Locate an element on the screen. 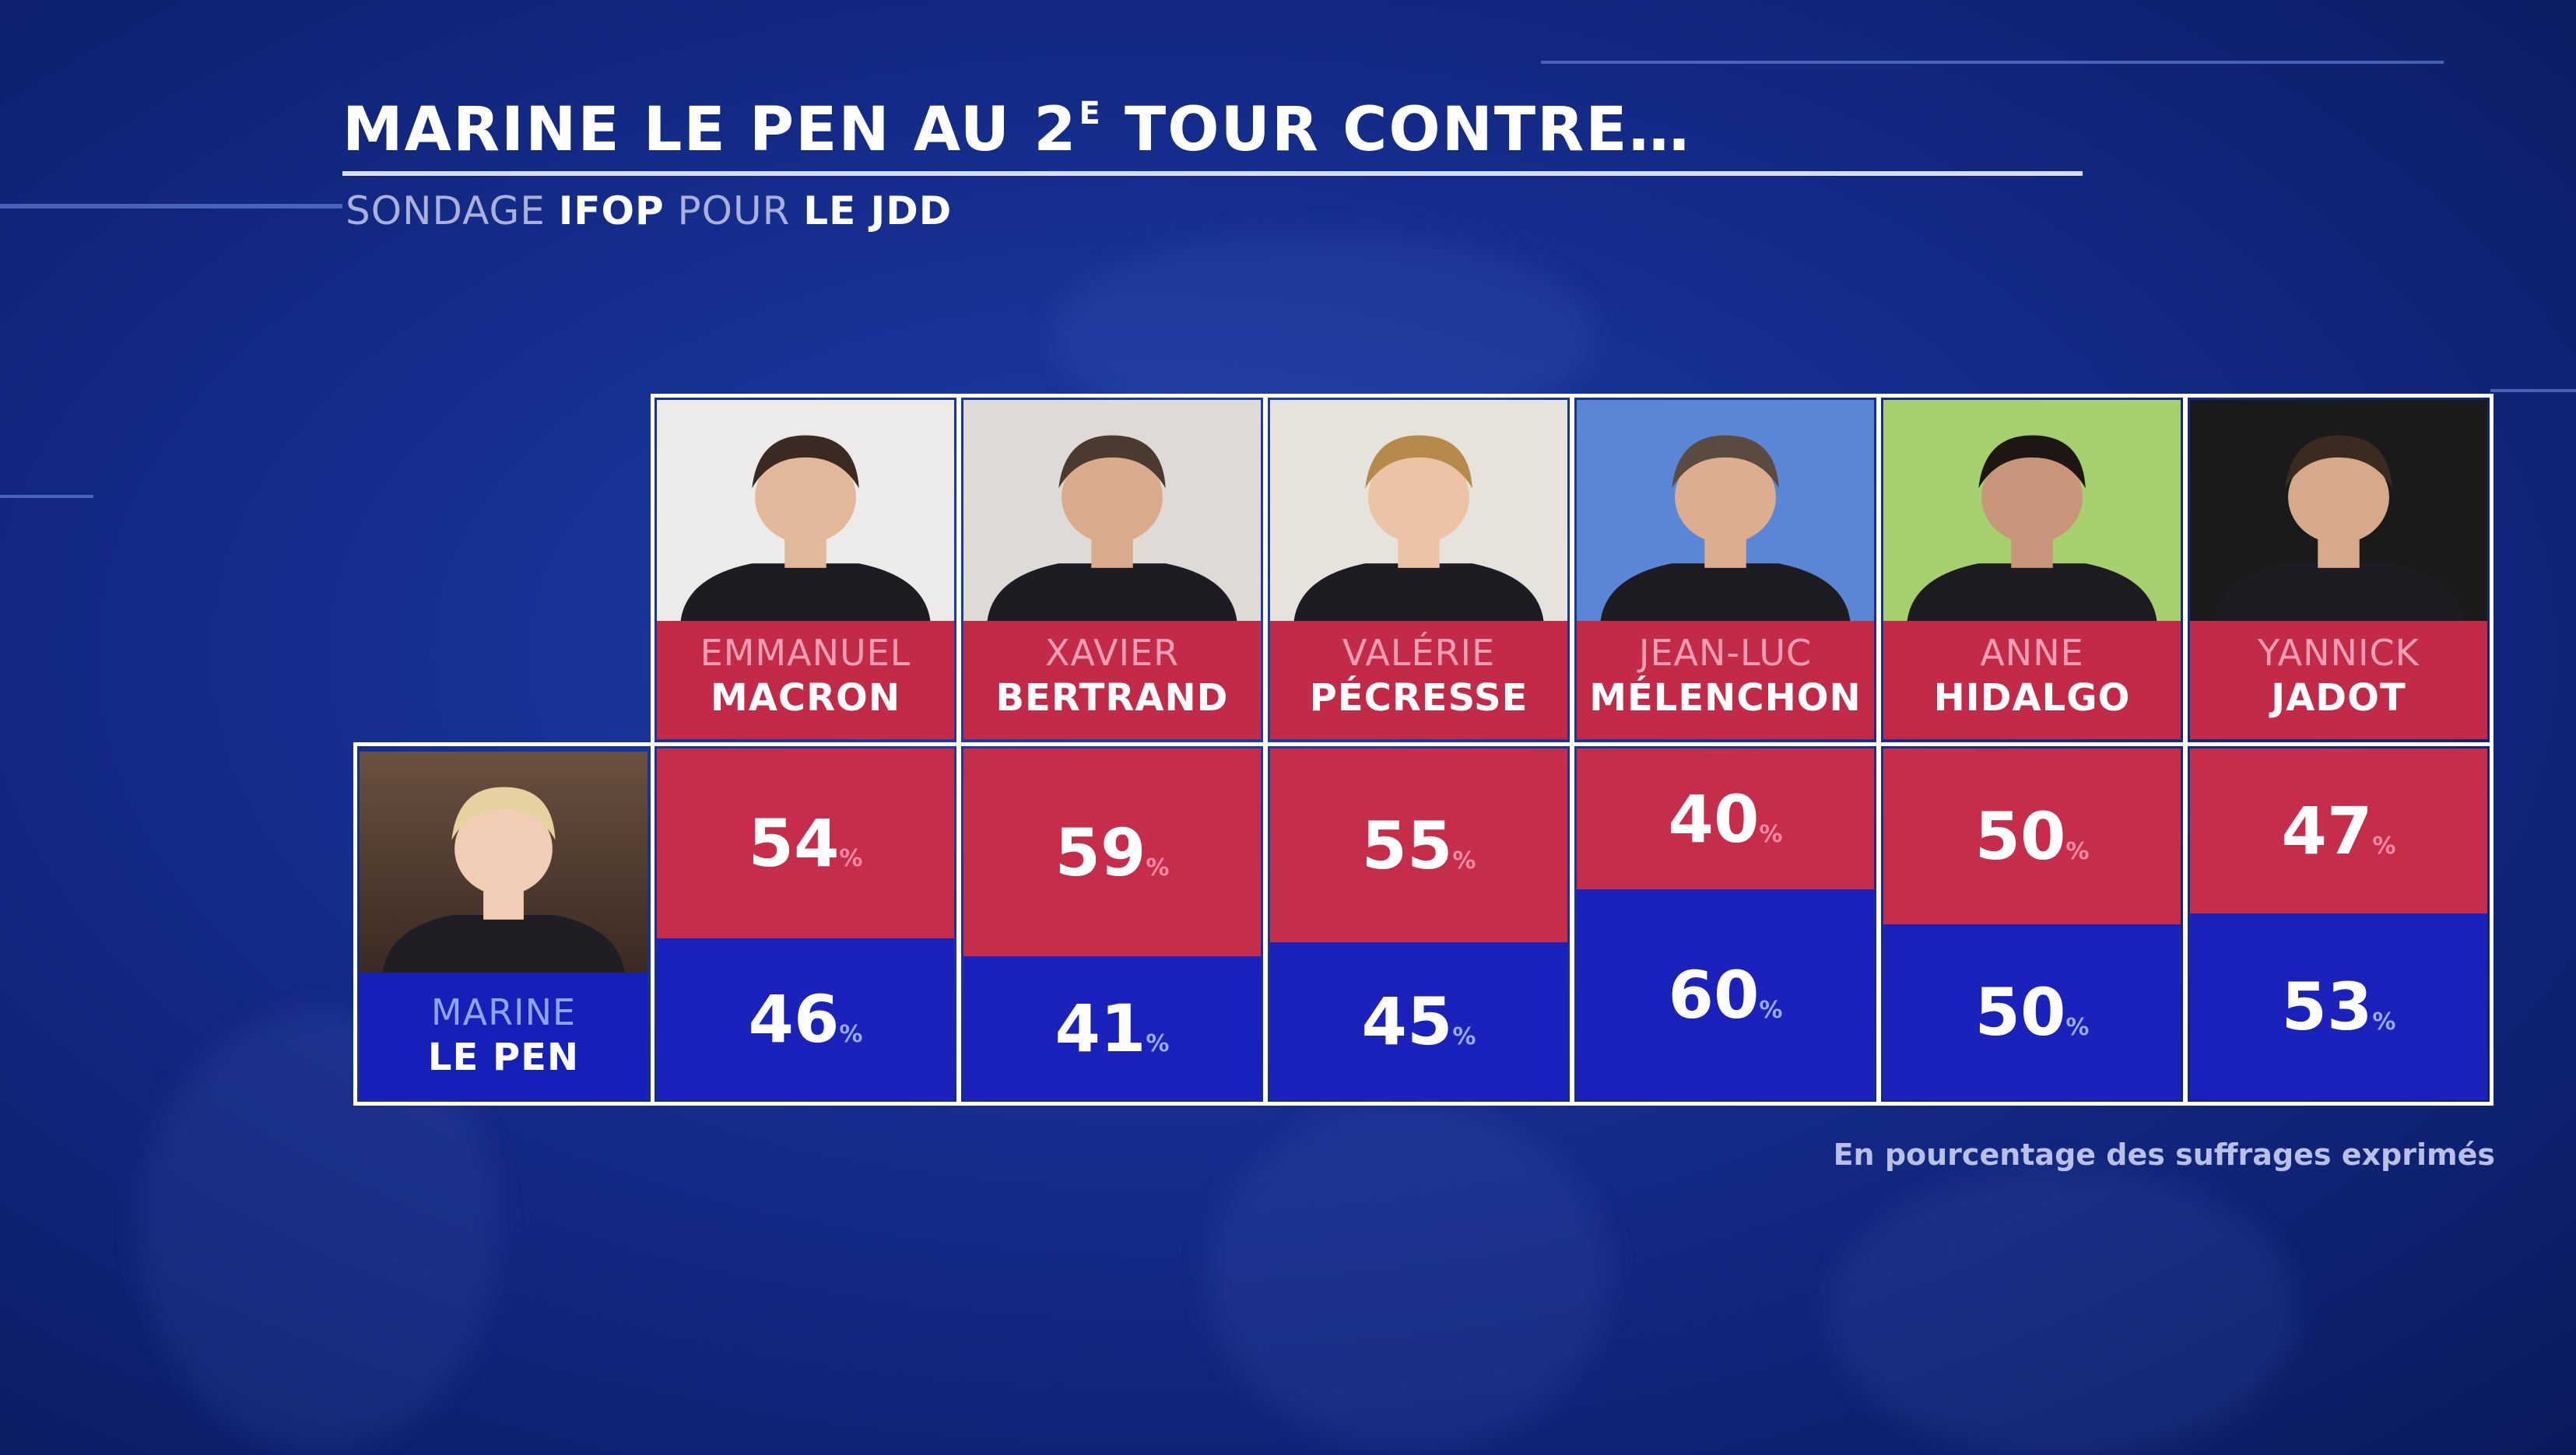  candidate-first-name: VALÉRIE is located at coordinates (1419, 653).